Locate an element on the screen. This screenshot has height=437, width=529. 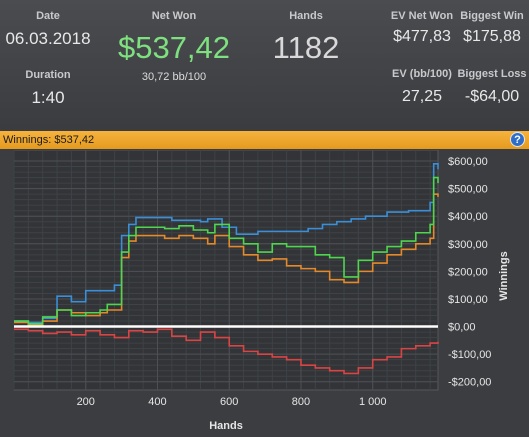
series-line is located at coordinates (226, 351).